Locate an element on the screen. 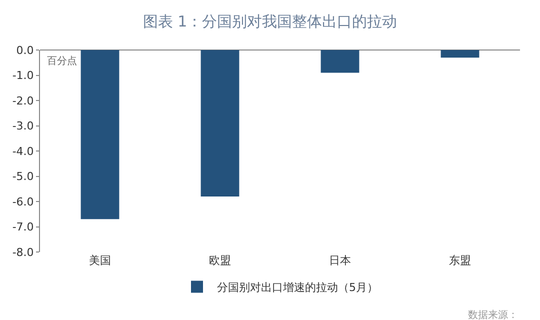 The width and height of the screenshot is (540, 320). y-tick-label: -4.0 is located at coordinates (23, 151).